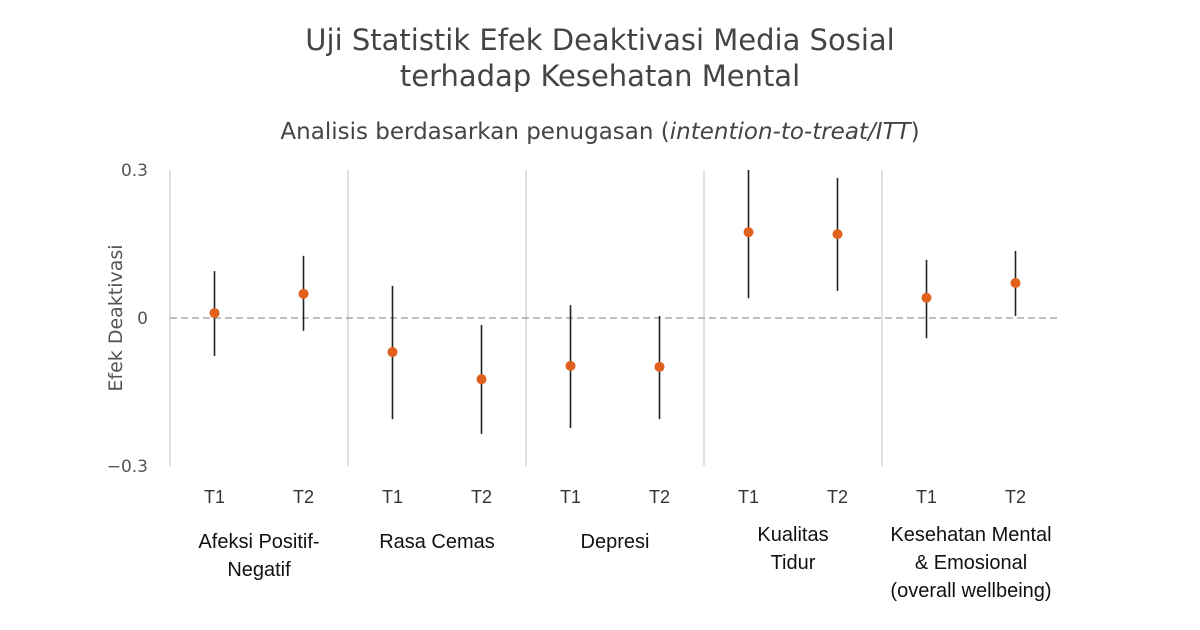 This screenshot has height=630, width=1200. Describe the element at coordinates (970, 591) in the screenshot. I see `group-label: (overall wellbeing)` at that location.